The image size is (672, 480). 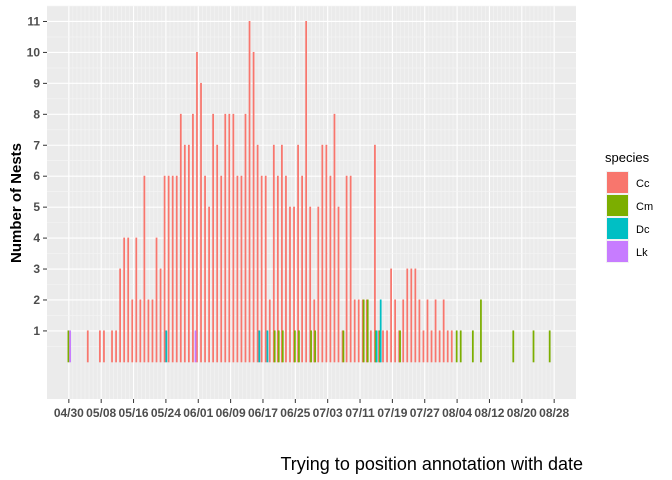 I want to click on legend-key-cc, so click(x=617, y=182).